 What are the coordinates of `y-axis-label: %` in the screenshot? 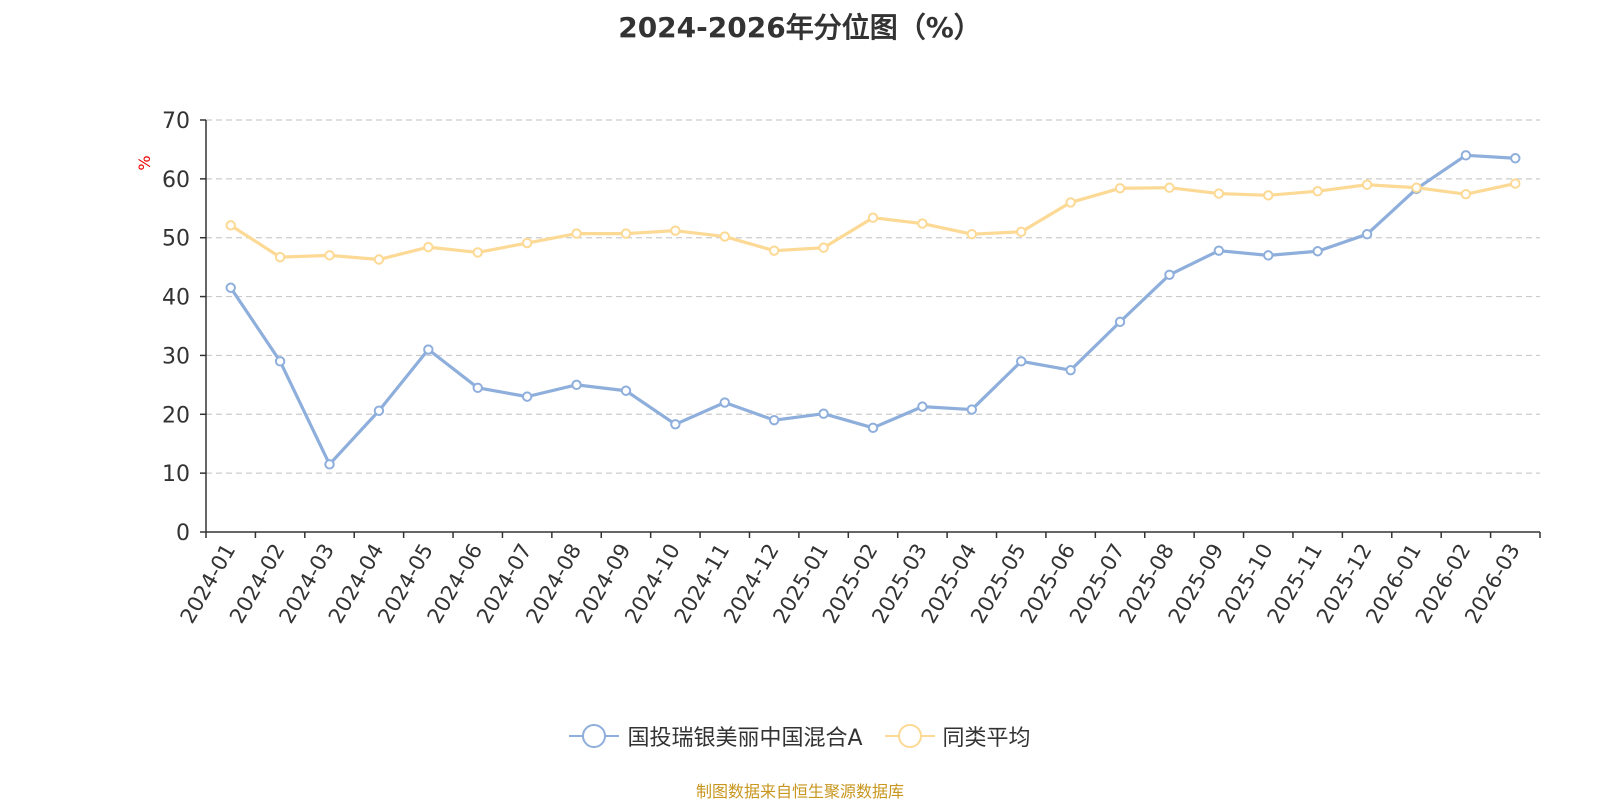 It's located at (144, 162).